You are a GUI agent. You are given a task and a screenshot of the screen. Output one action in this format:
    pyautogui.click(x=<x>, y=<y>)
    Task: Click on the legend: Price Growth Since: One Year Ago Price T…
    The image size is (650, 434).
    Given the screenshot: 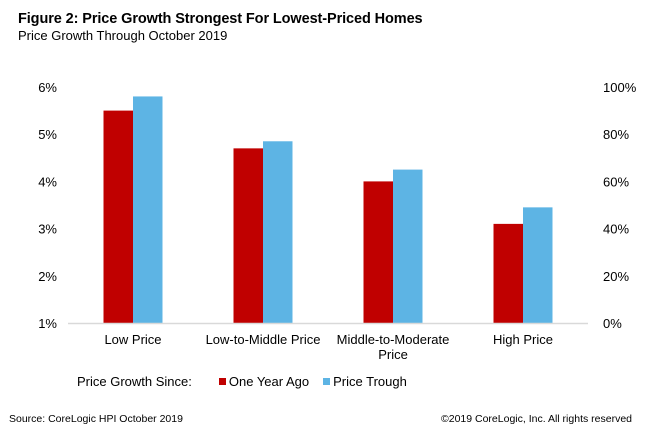 What is the action you would take?
    pyautogui.click(x=249, y=381)
    